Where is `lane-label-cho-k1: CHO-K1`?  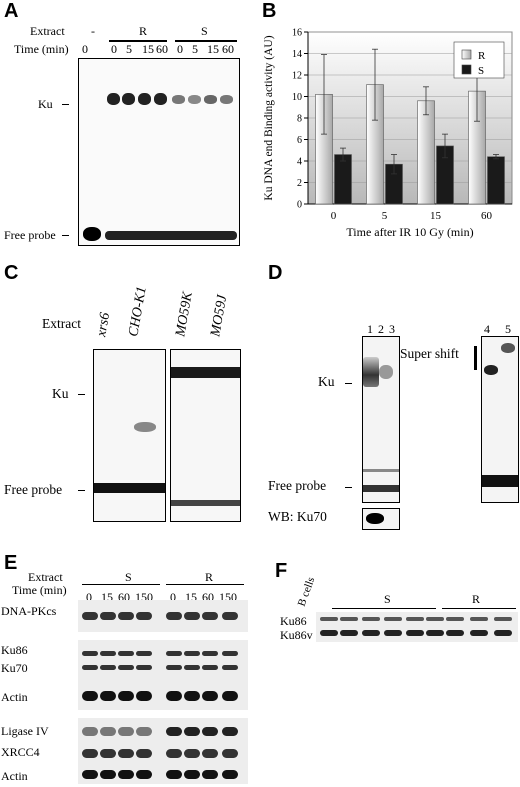 lane-label-cho-k1: CHO-K1 is located at coordinates (138, 311).